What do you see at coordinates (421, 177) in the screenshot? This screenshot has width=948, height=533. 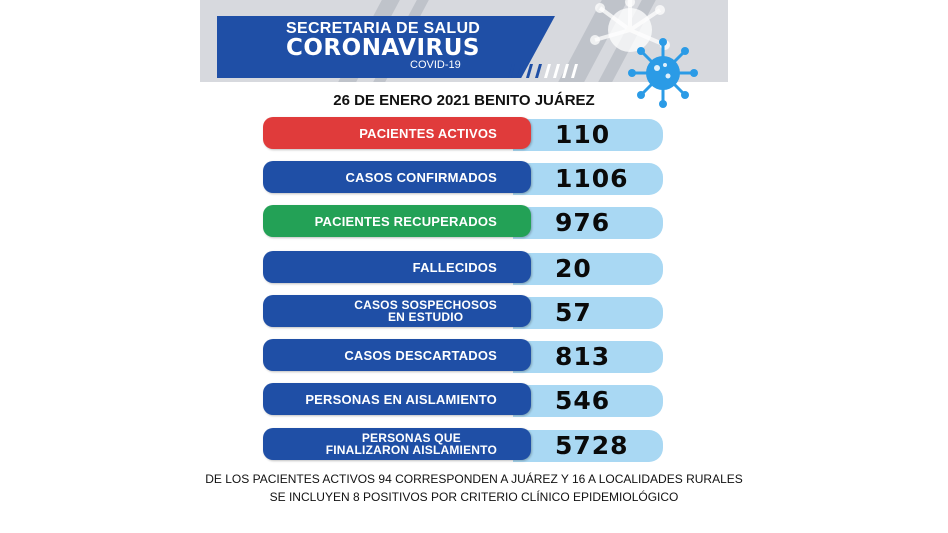 I see `stat-label: CASOS CONFIRMADOS` at bounding box center [421, 177].